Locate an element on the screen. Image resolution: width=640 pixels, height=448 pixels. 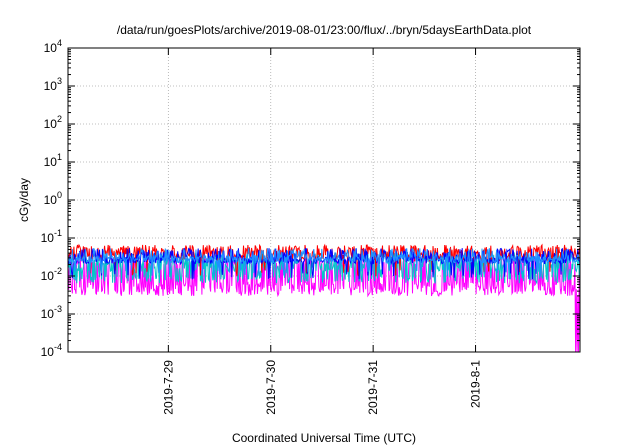
y-tick-label: 10⁻¹ is located at coordinates (51, 236).